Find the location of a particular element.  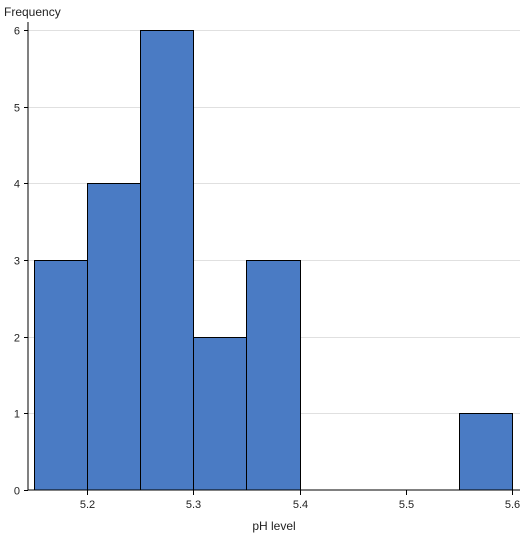

x-tick-label-5.2: 5.2 is located at coordinates (87, 505).